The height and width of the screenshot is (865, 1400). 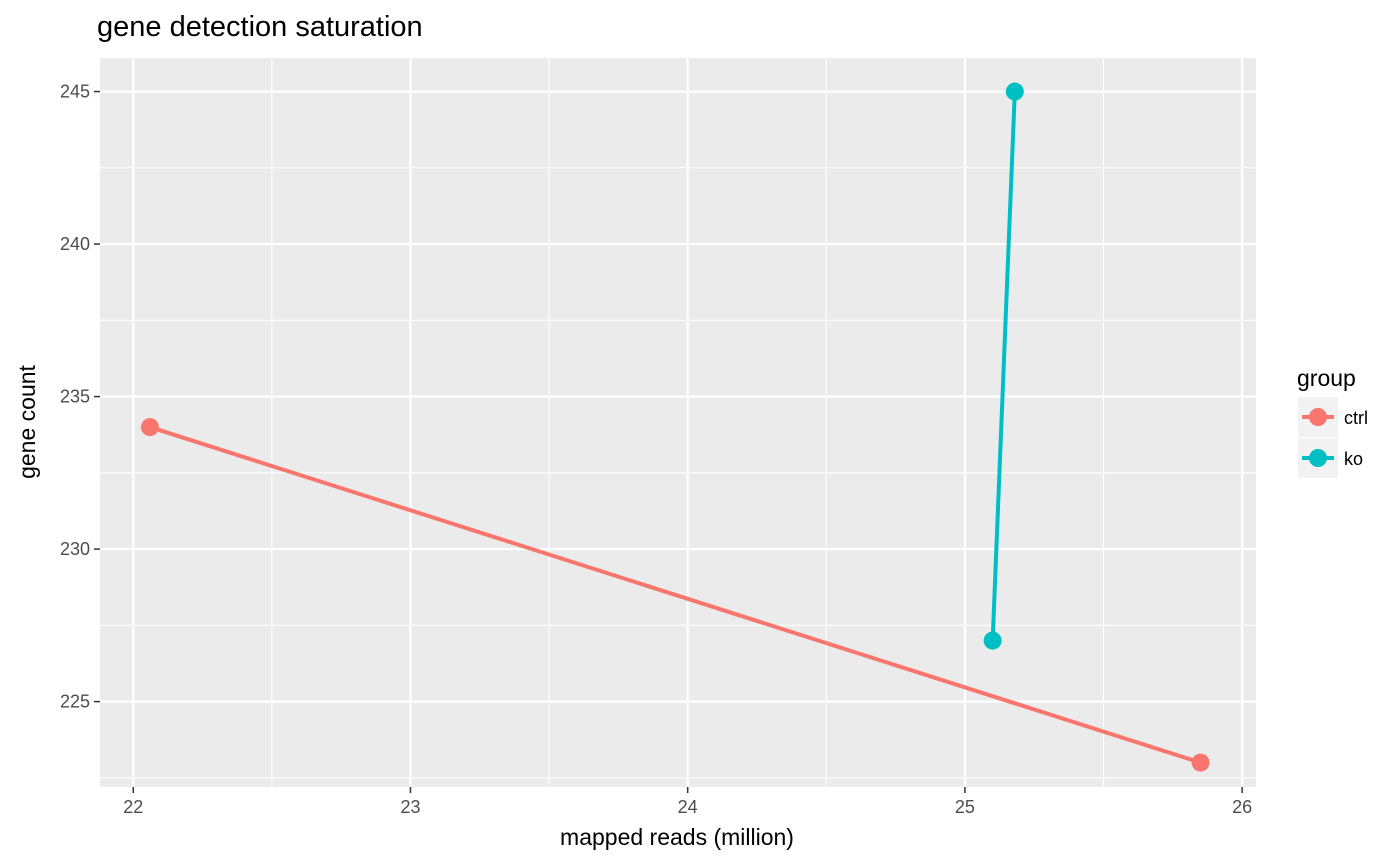 I want to click on series-line-ko, so click(x=1003, y=366).